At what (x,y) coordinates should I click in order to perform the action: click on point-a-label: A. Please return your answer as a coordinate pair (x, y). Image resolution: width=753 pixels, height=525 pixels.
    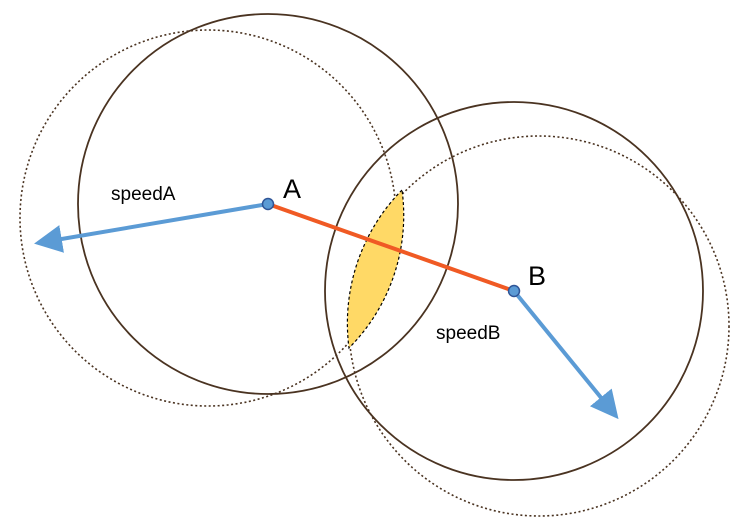
    Looking at the image, I should click on (292, 189).